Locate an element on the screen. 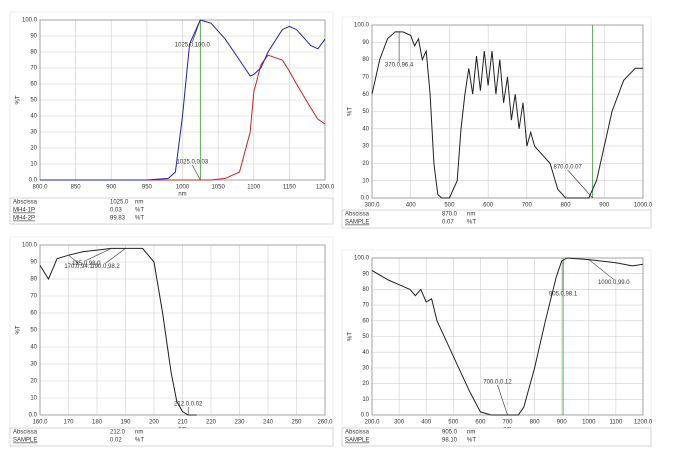 Image resolution: width=699 pixels, height=468 pixels. annotation: 1025.0,100.0 is located at coordinates (193, 46).